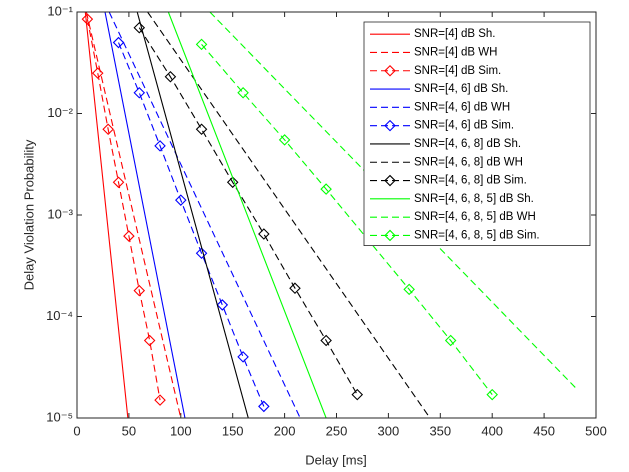 The image size is (629, 472). I want to click on legend-label: SNR=[4, 6, 8] dB Sim., so click(470, 181).